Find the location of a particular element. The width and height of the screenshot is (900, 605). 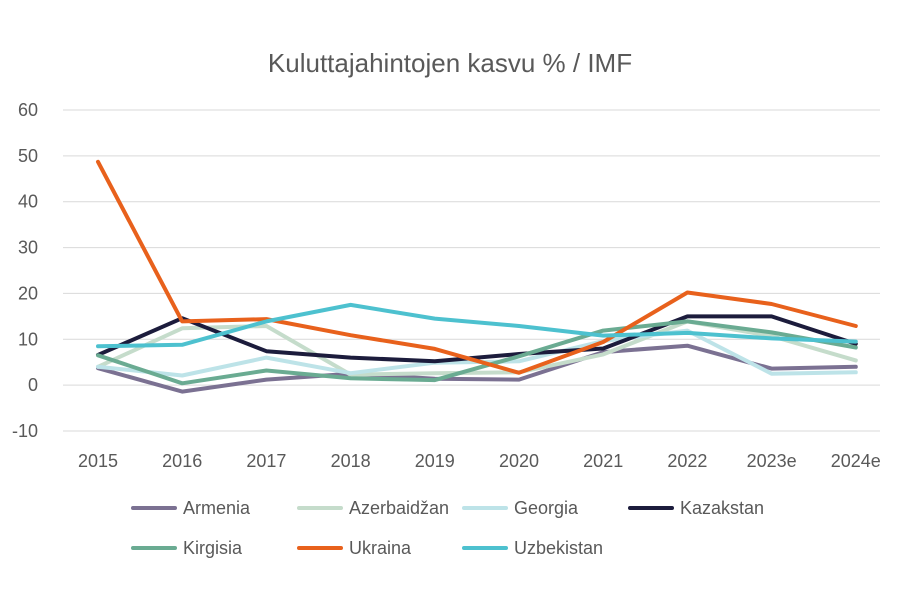

legend-item-ukraina: Ukraina is located at coordinates (354, 548).